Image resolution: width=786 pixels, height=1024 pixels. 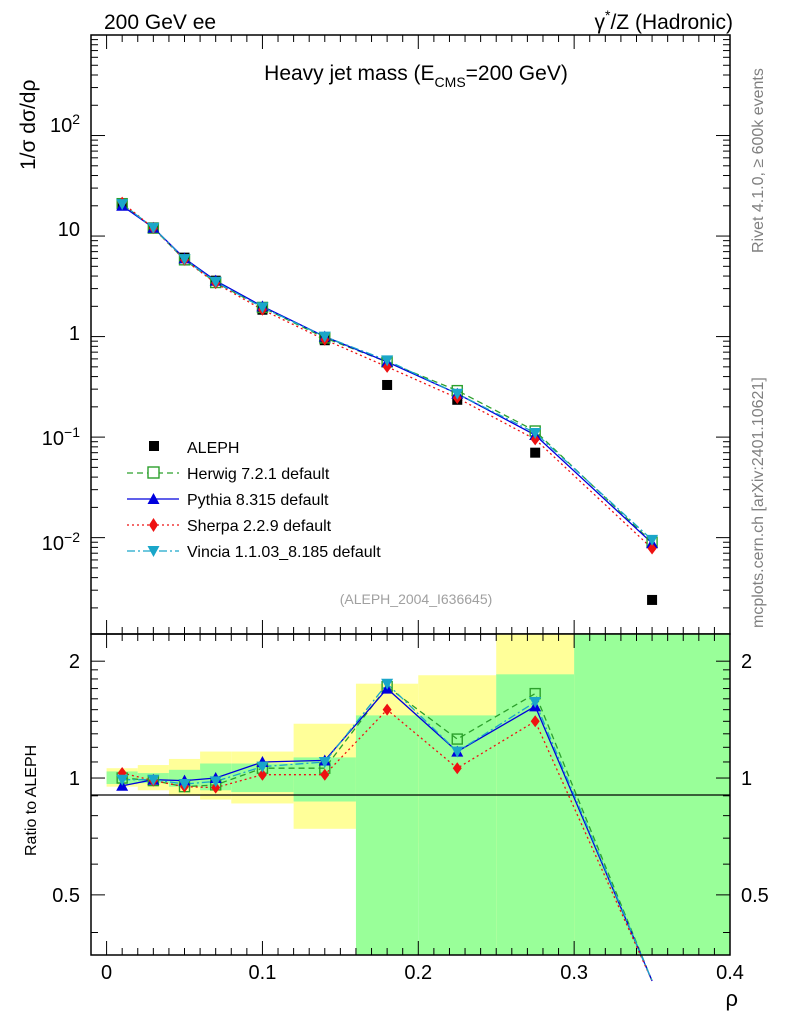 I want to click on xtick-label-0.1: 0.1, so click(x=263, y=973).